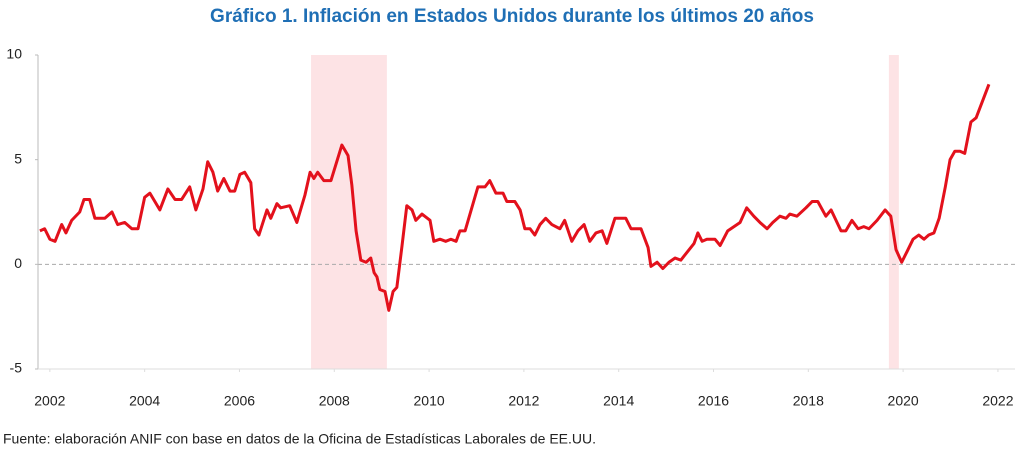 The width and height of the screenshot is (1024, 451). Describe the element at coordinates (16, 368) in the screenshot. I see `y-tick-label: -5` at that location.